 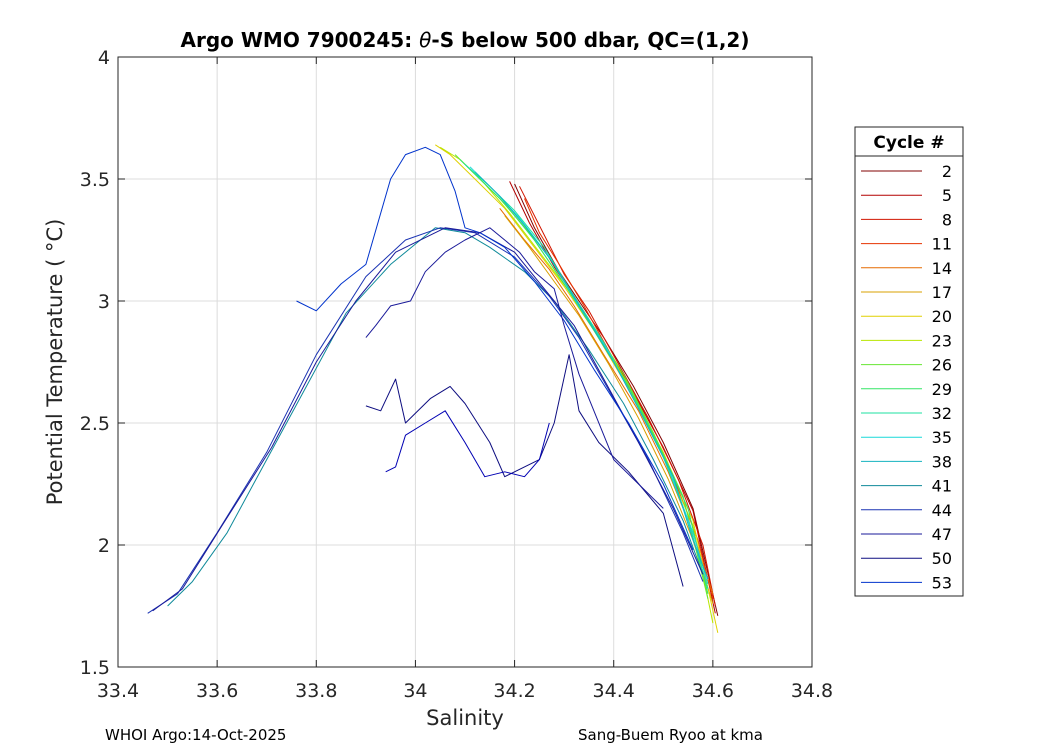 I want to click on y-tick-label: 3.5, so click(x=95, y=180).